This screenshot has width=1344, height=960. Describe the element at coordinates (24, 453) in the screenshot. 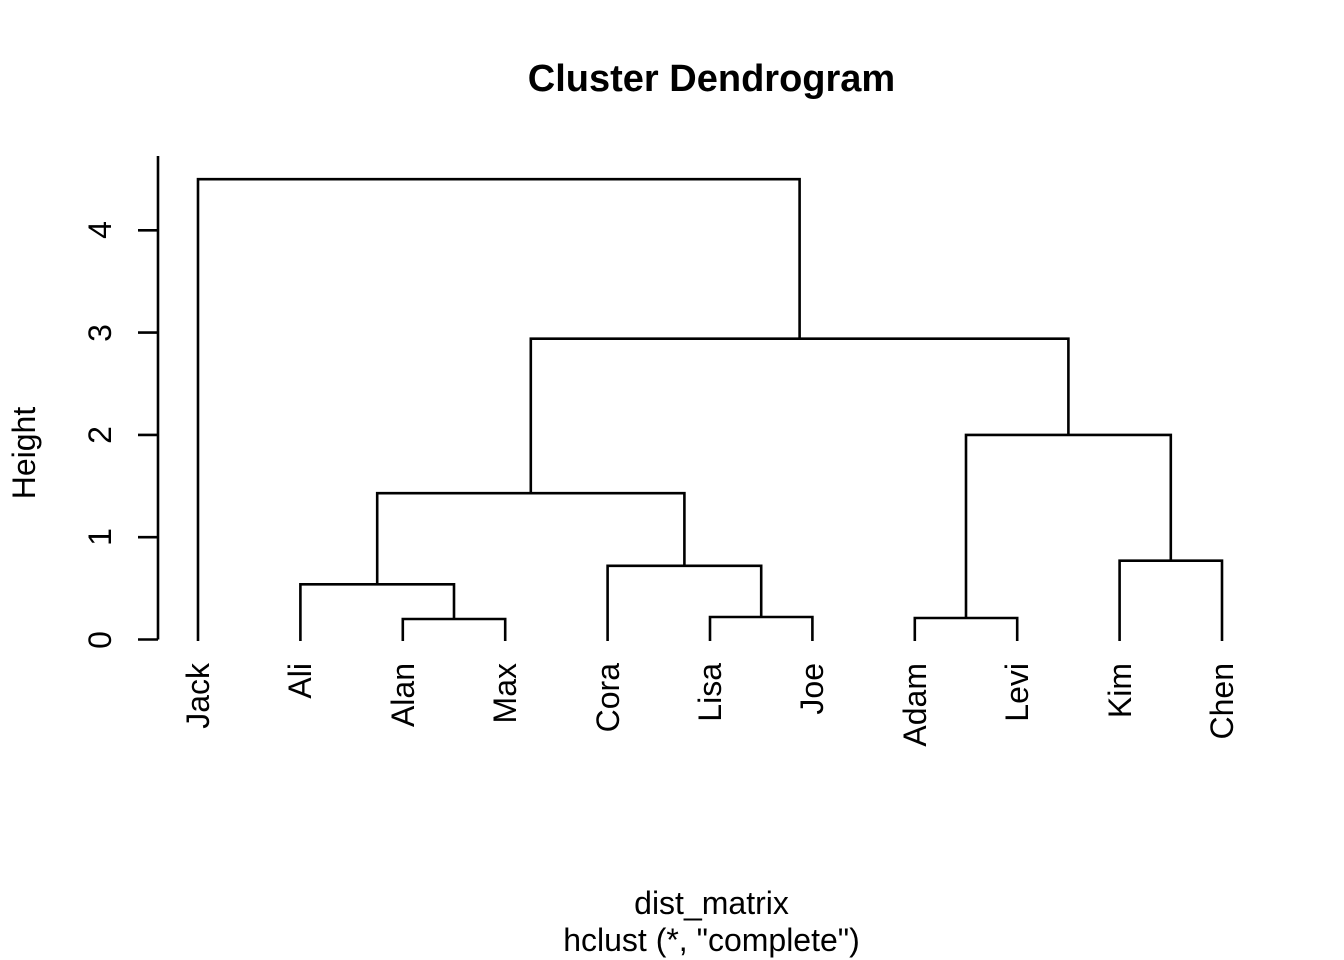

I see `y-axis-title: Height` at that location.